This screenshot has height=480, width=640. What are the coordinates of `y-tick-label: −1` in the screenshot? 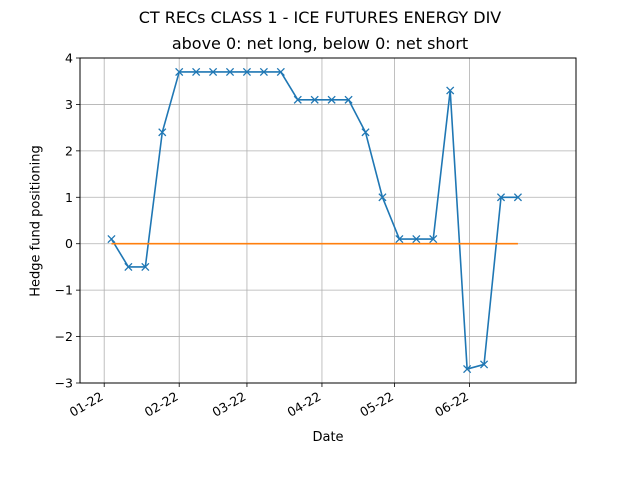 It's located at (64, 290).